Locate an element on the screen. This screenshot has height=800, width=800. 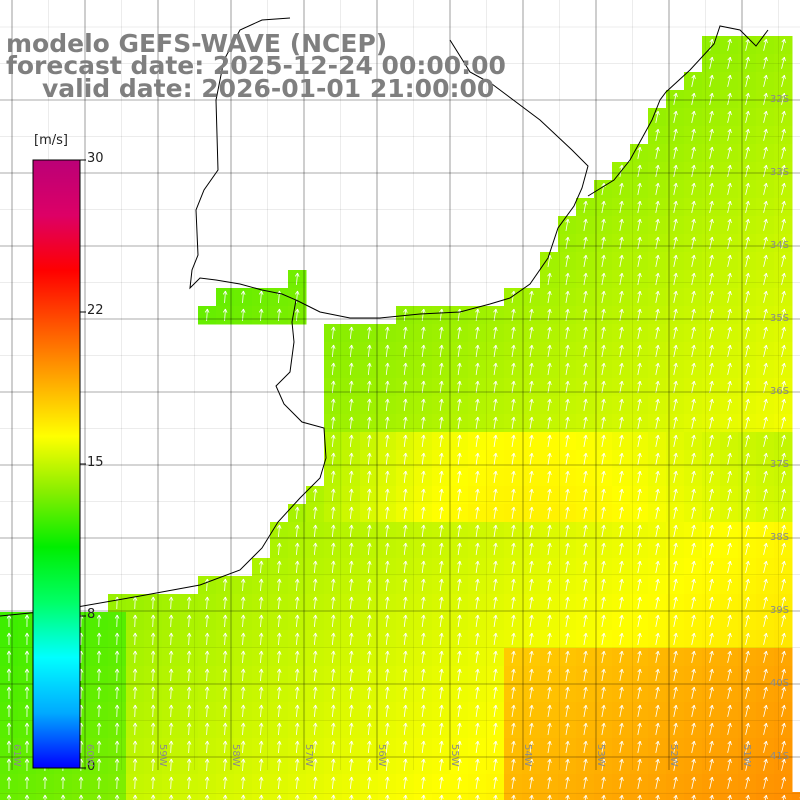
latitude-label: 39S is located at coordinates (780, 610).